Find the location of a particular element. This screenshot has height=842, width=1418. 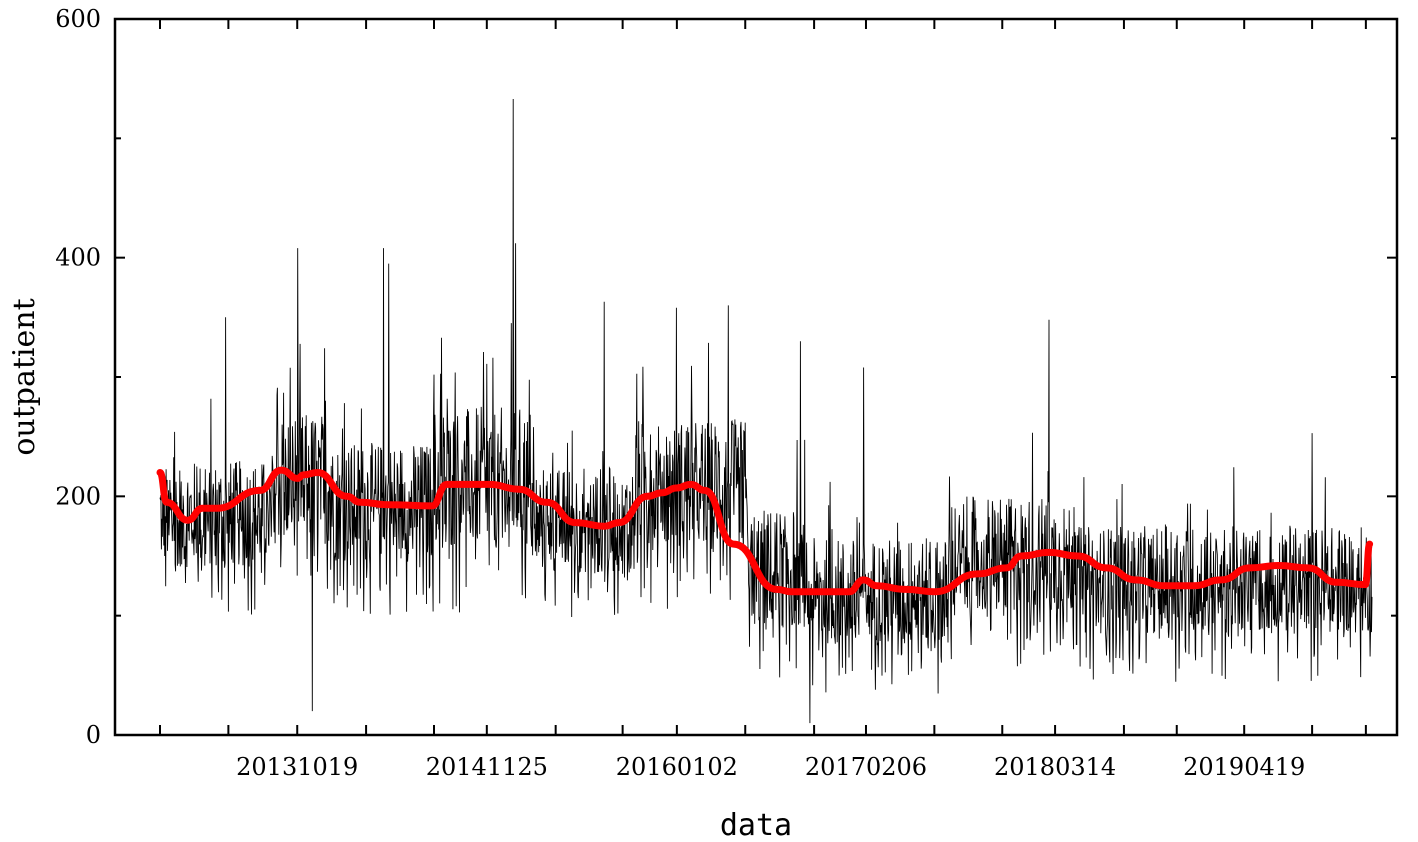

smoothed-series is located at coordinates (765, 531).